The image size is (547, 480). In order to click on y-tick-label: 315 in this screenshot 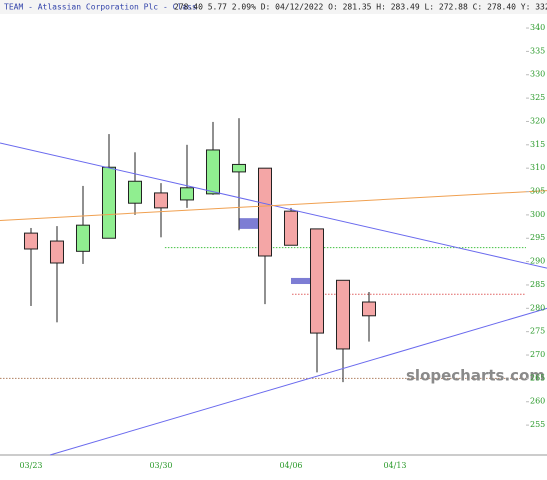, I will do `click(537, 144)`.